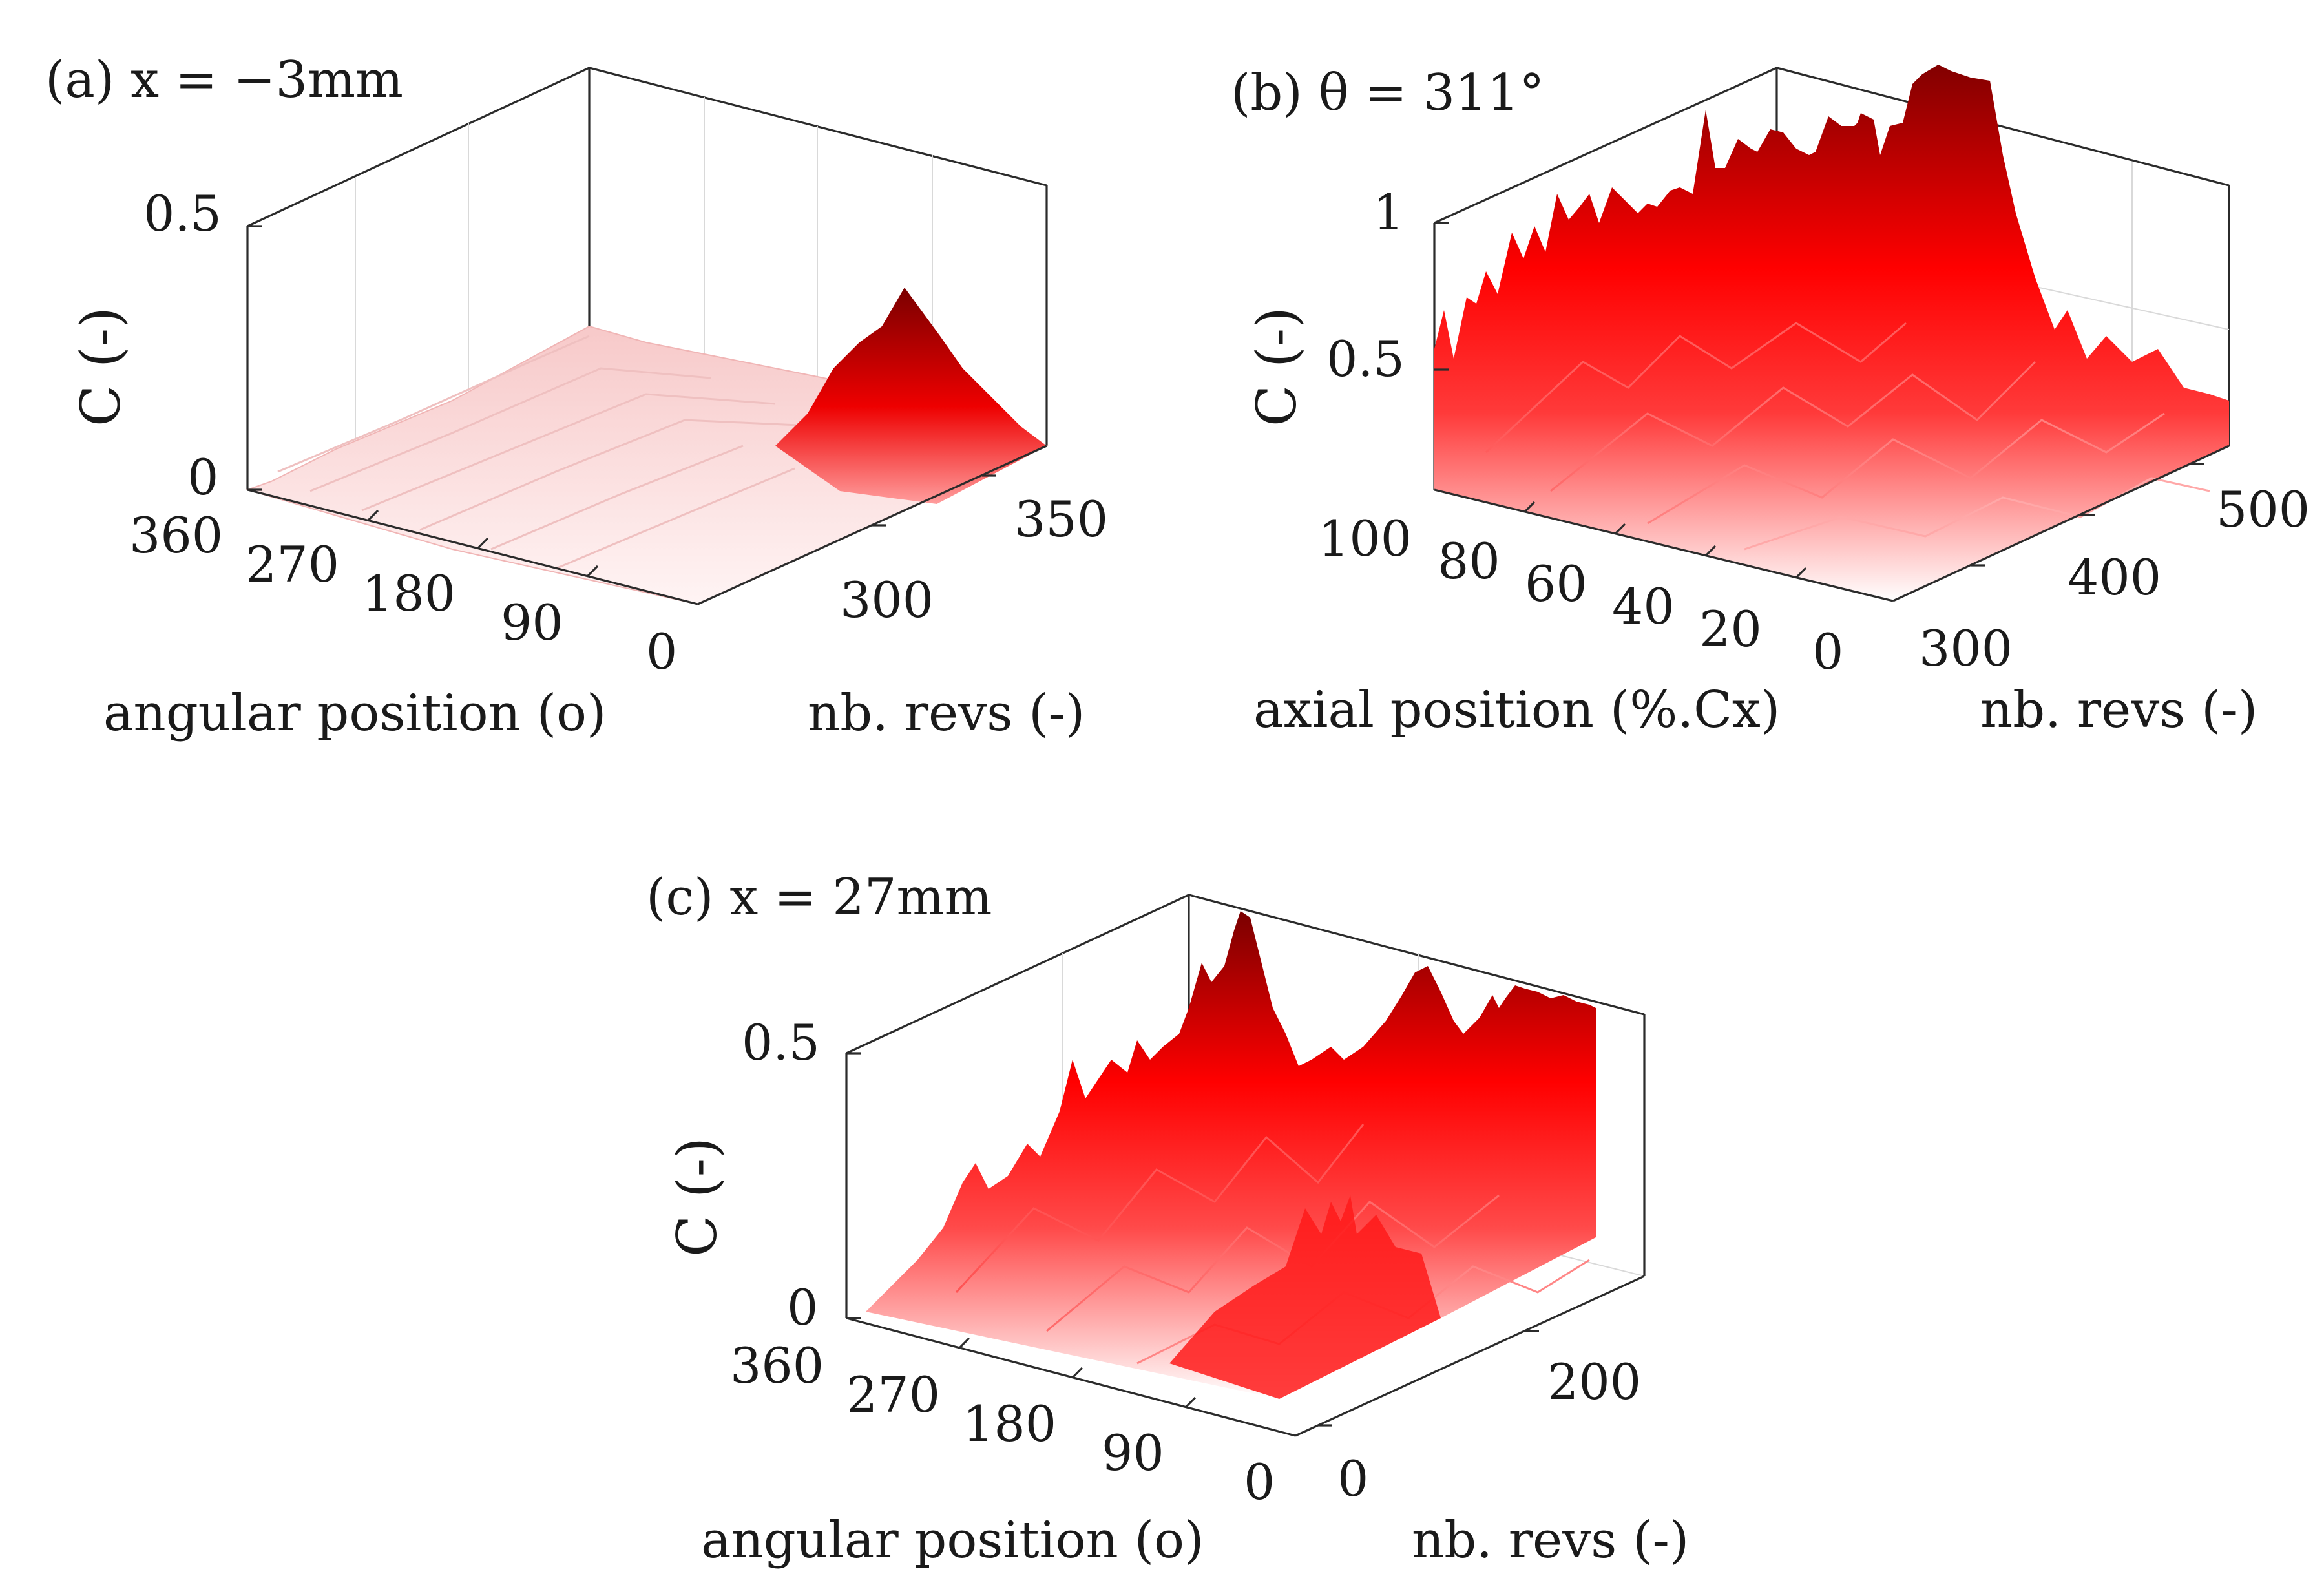 Image resolution: width=2324 pixels, height=1585 pixels. What do you see at coordinates (409, 593) in the screenshot?
I see `panel-a-xtick-180: 180` at bounding box center [409, 593].